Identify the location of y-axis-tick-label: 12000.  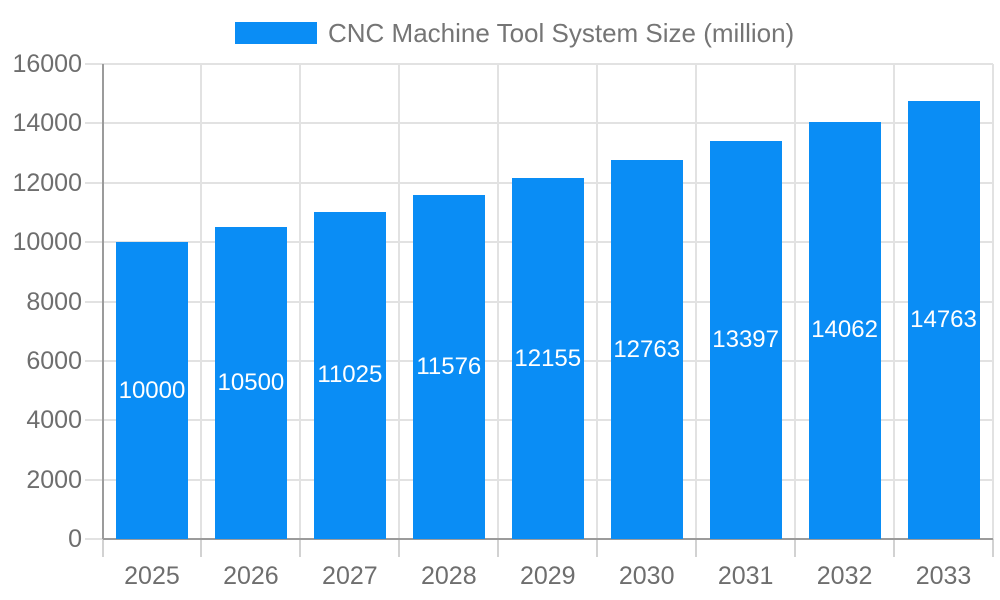
(47, 182).